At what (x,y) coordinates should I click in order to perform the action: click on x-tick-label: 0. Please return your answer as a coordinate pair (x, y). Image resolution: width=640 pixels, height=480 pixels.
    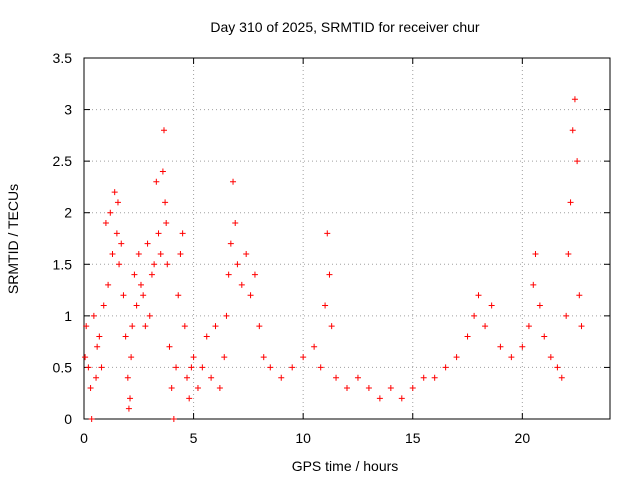
    Looking at the image, I should click on (84, 438).